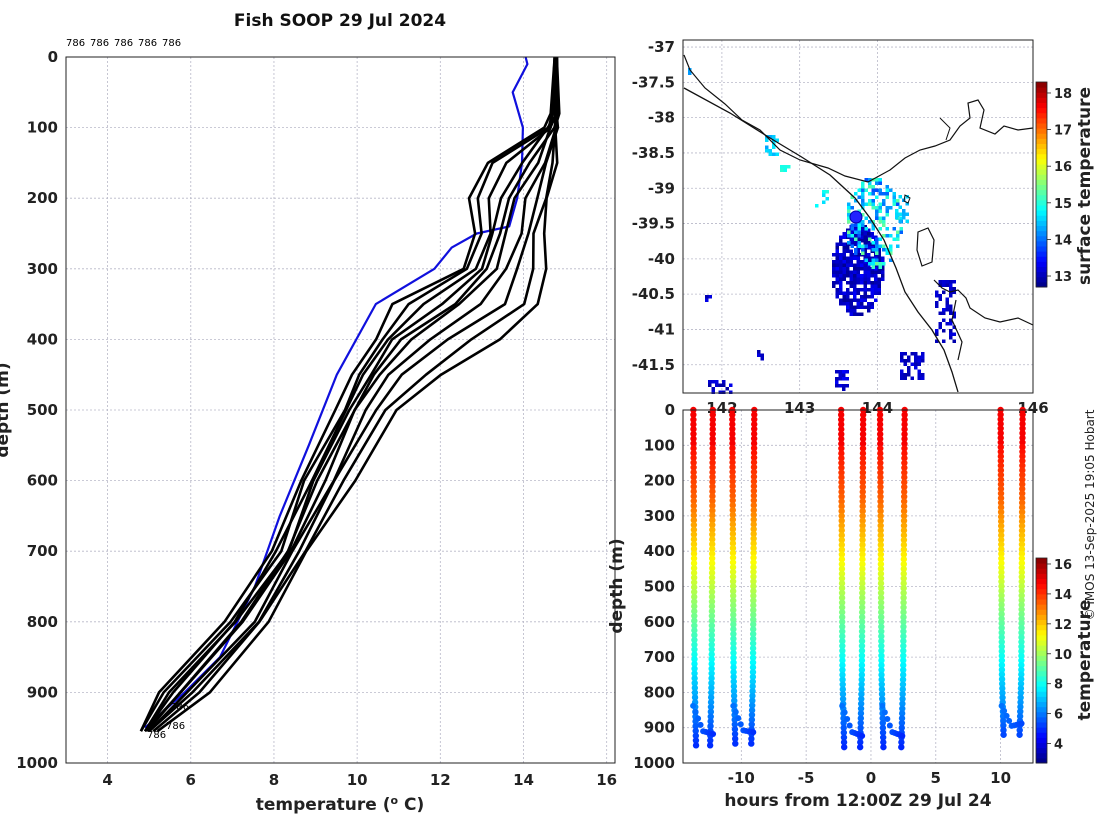  Describe the element at coordinates (858, 216) in the screenshot. I see `map-axes-box` at that location.